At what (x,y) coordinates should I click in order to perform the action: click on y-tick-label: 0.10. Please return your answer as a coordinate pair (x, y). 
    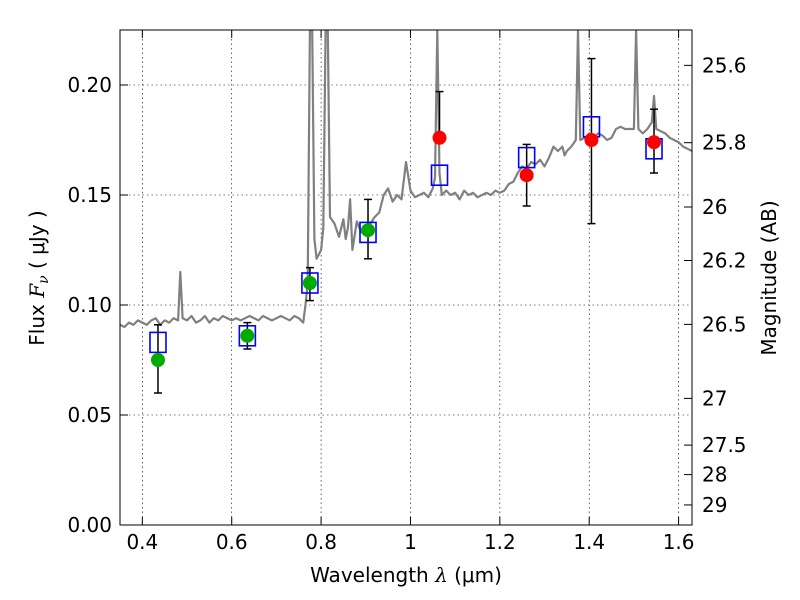
    Looking at the image, I should click on (89, 305).